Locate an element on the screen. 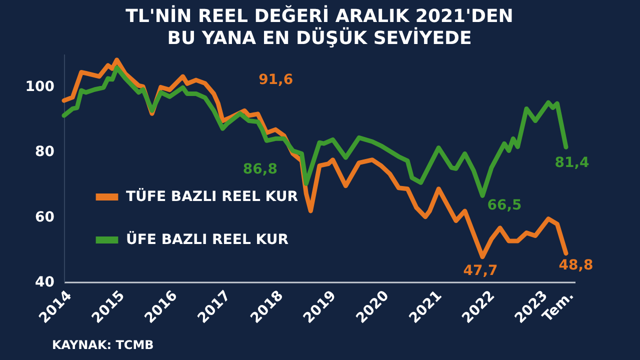  y-tick-label: 80 is located at coordinates (45, 152).